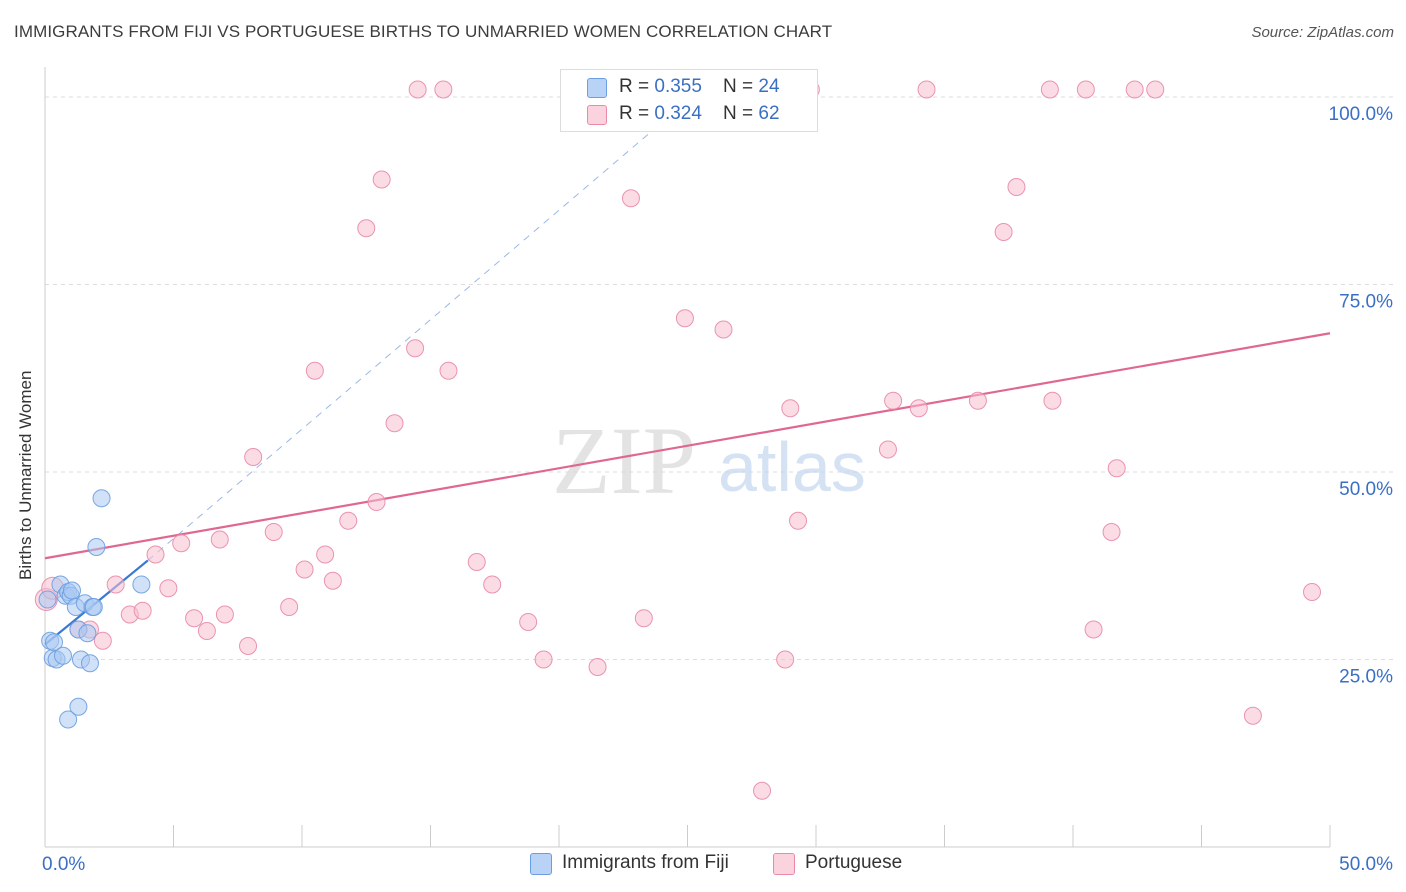  I want to click on portuguese-r-value: 0.324, so click(678, 113).